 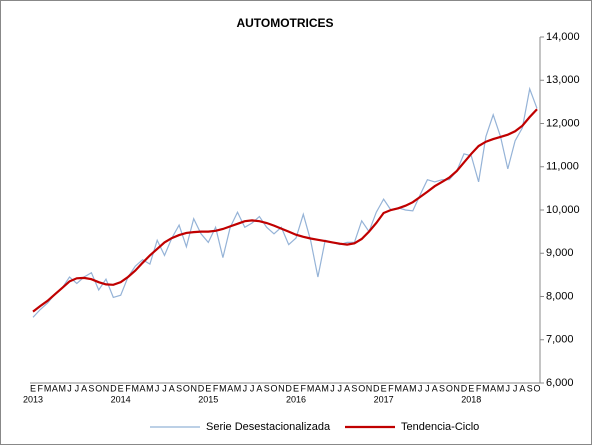 I want to click on legend-label: Serie Desestacionalizada, so click(x=268, y=427).